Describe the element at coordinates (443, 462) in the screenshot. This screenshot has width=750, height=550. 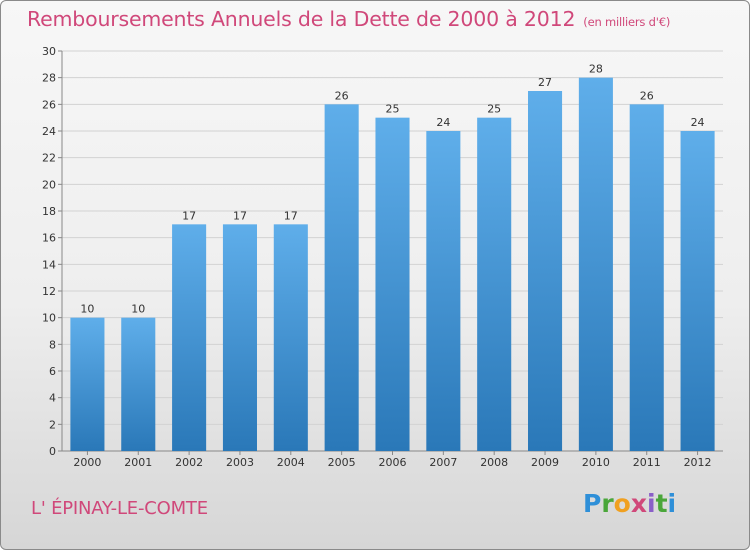
I see `x-tick-label-2007: 2007` at that location.